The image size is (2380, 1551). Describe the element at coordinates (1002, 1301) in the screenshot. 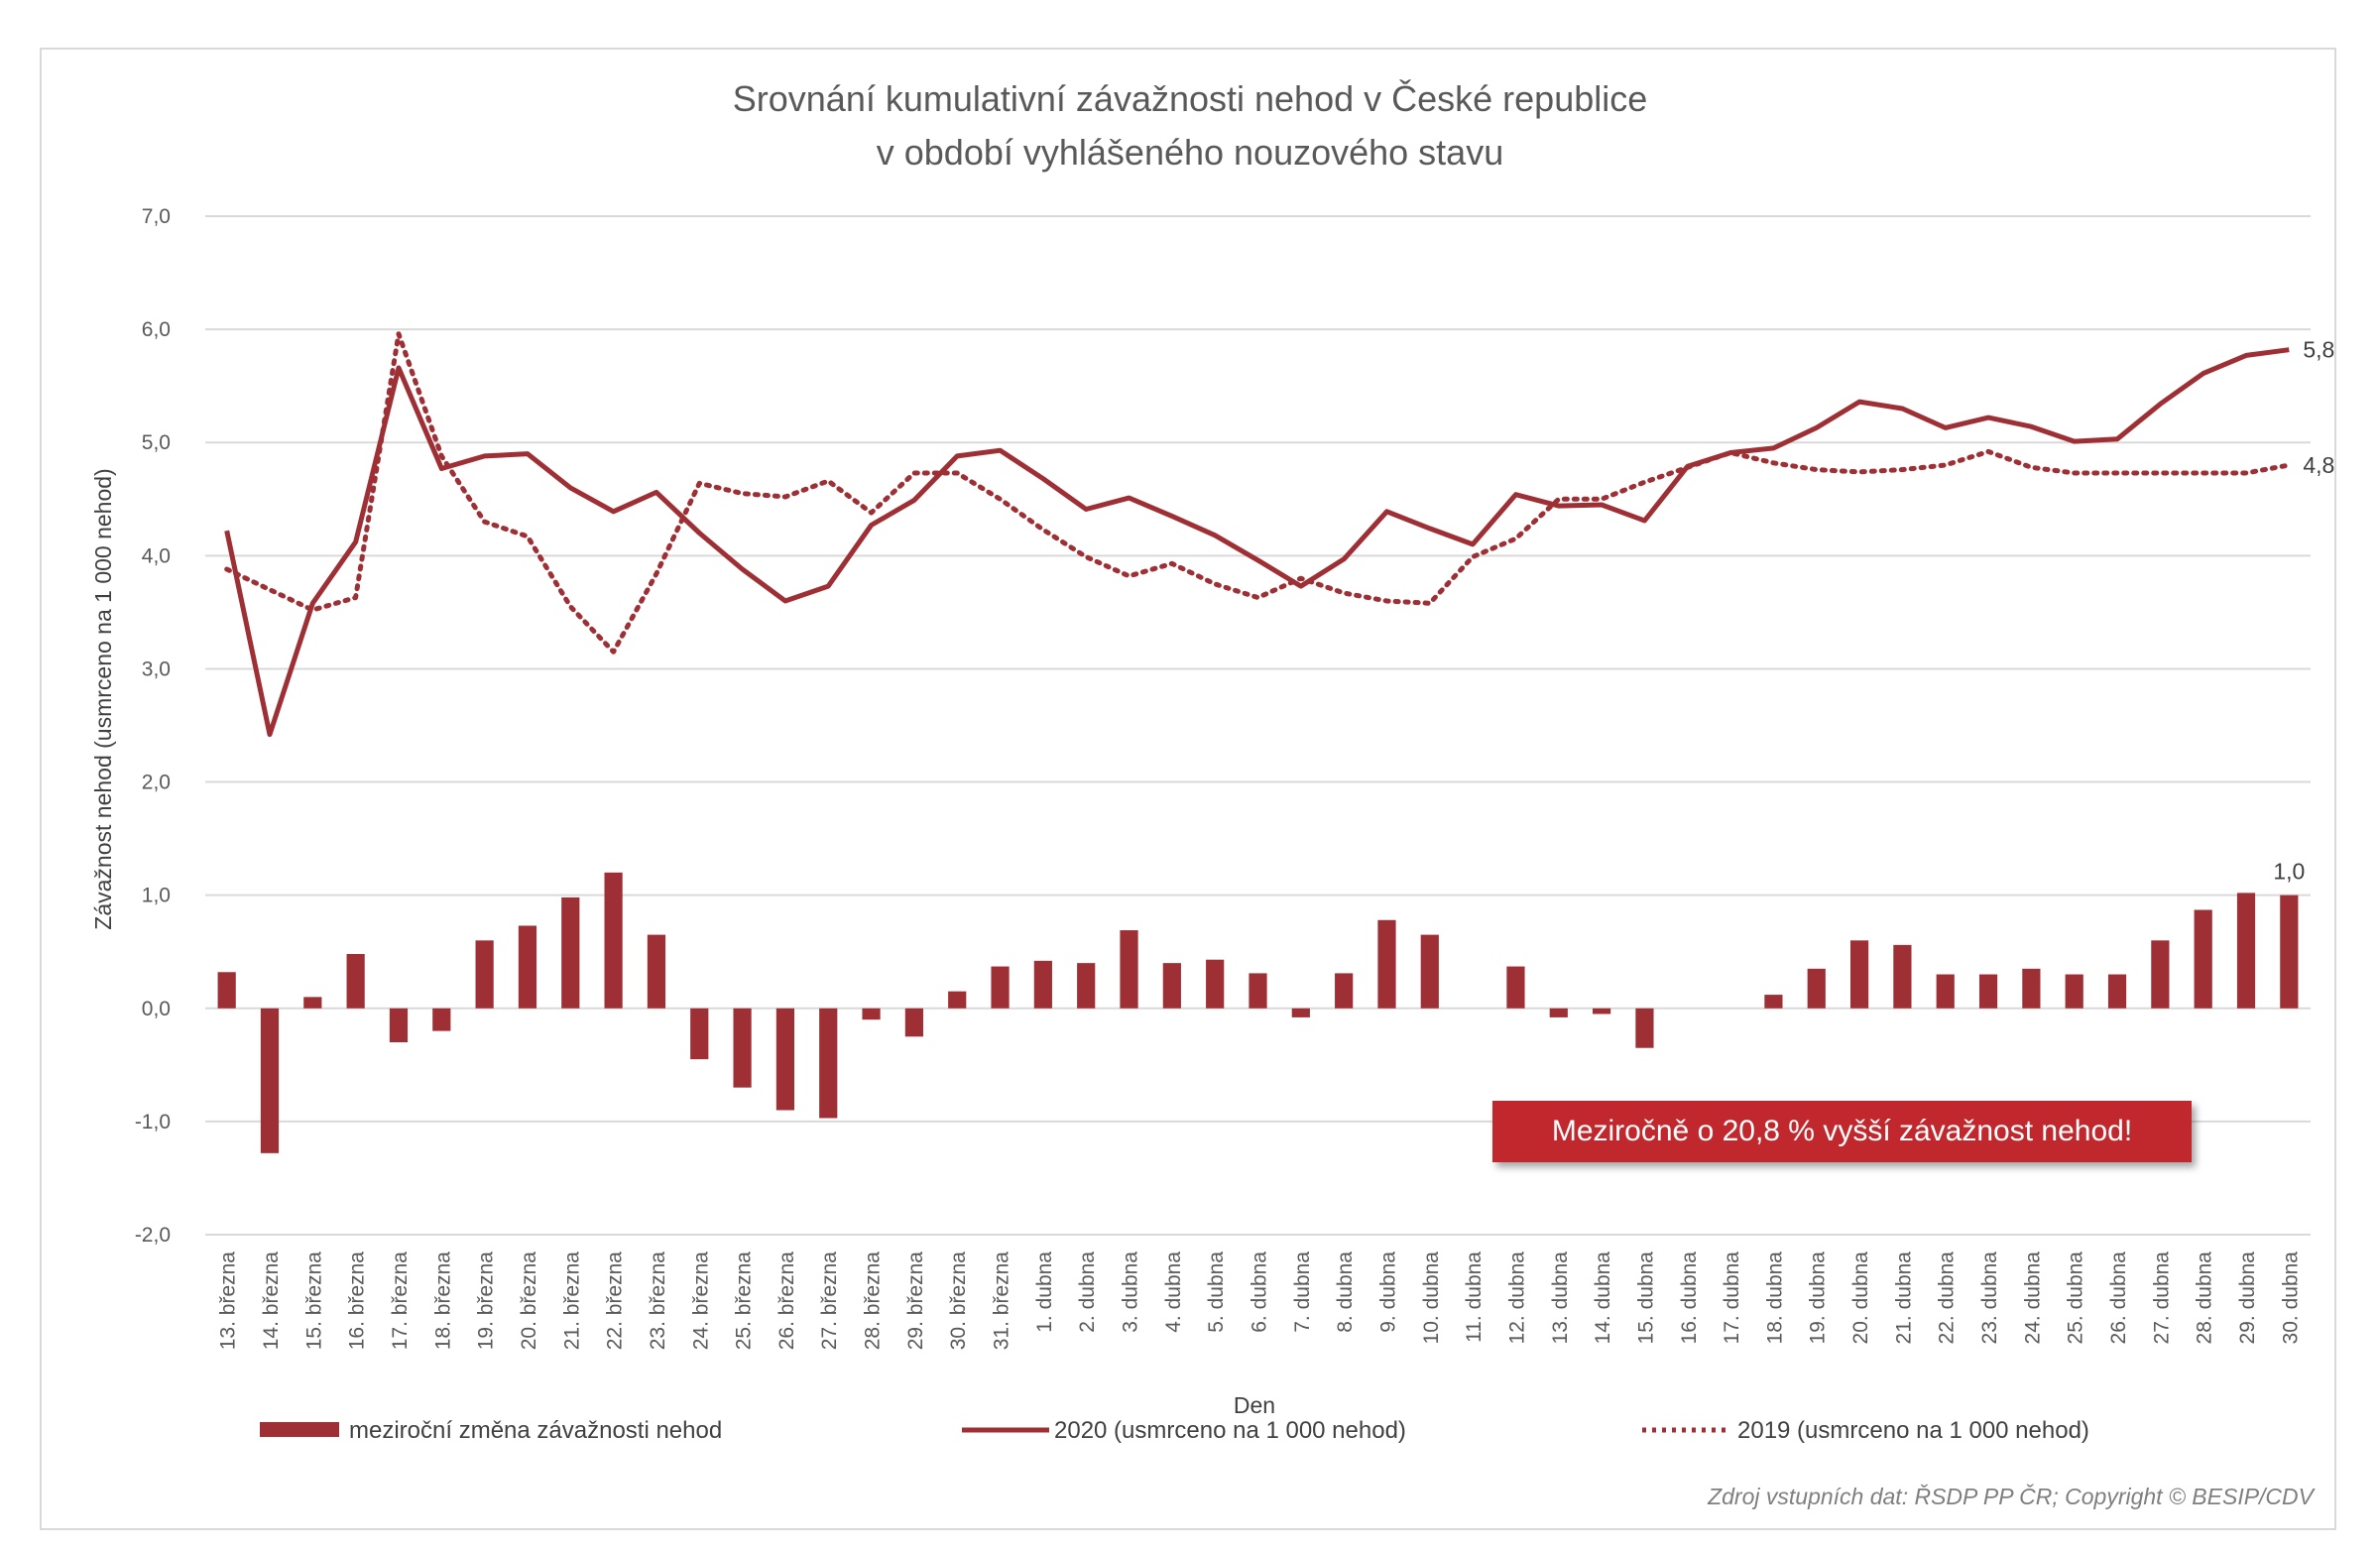

I see `x-tick-label: 31. března` at that location.